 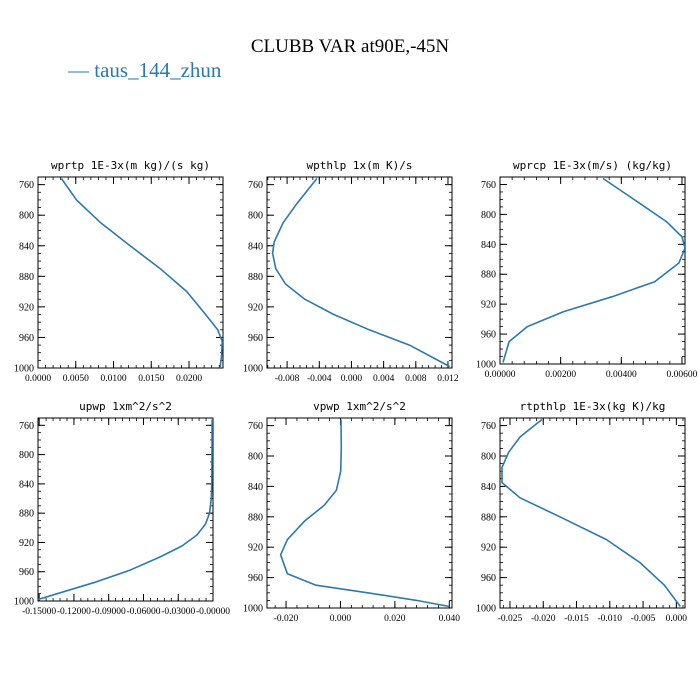 What do you see at coordinates (610, 619) in the screenshot?
I see `x-tick-label: -0.010` at bounding box center [610, 619].